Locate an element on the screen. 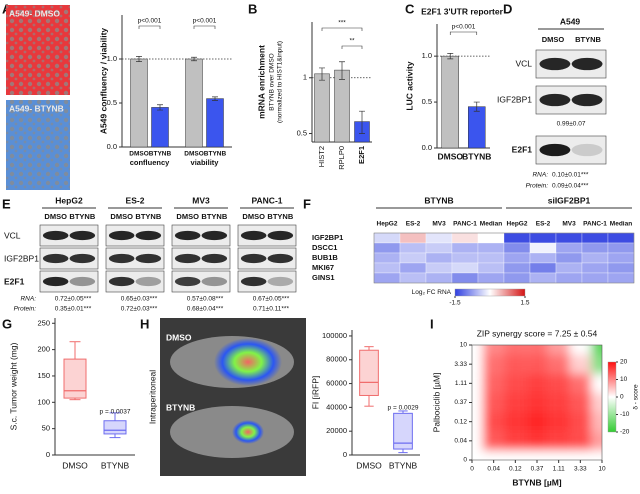 Image resolution: width=640 pixels, height=494 pixels. column-label: MV3 is located at coordinates (439, 224).